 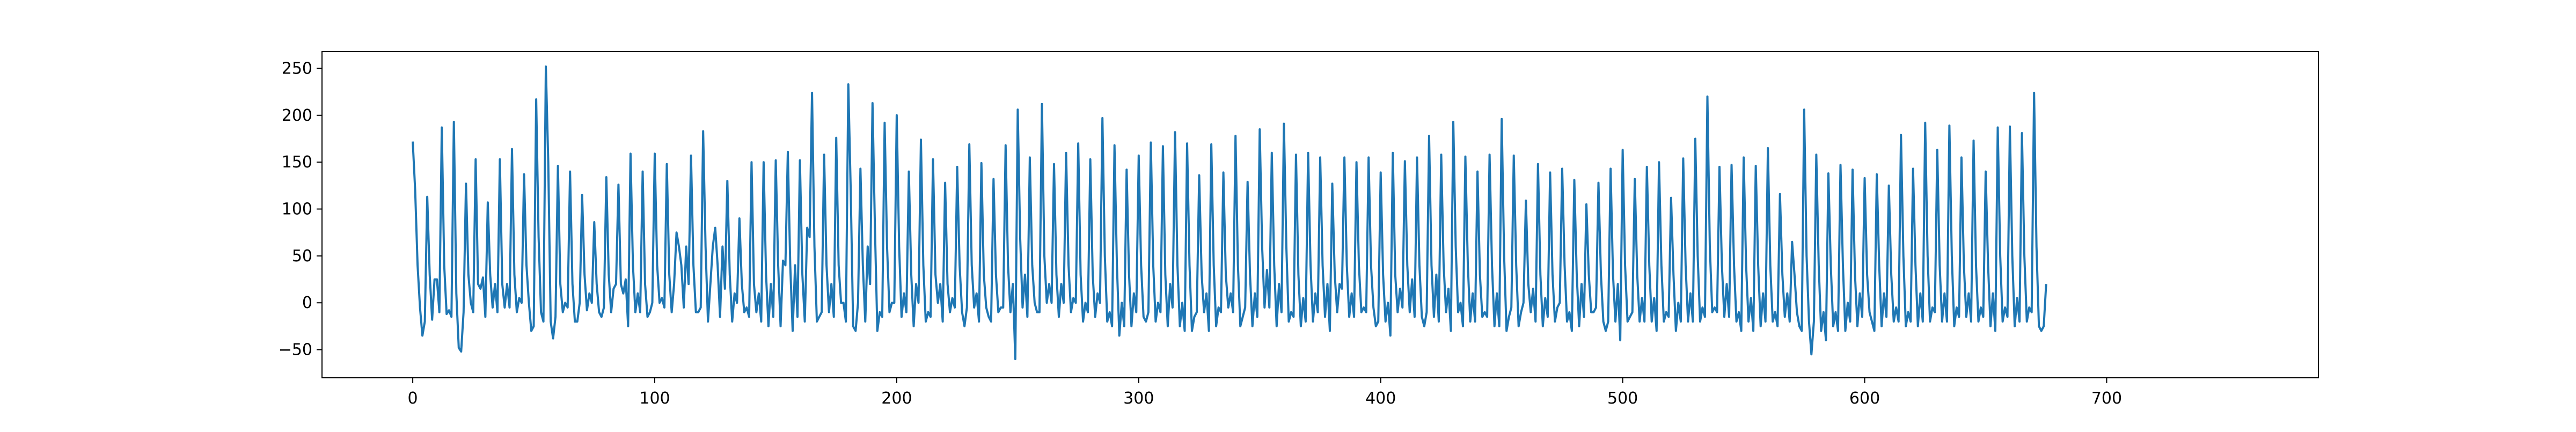 I want to click on y-axis: −50 0 50 100 150 200 250, so click(x=300, y=209).